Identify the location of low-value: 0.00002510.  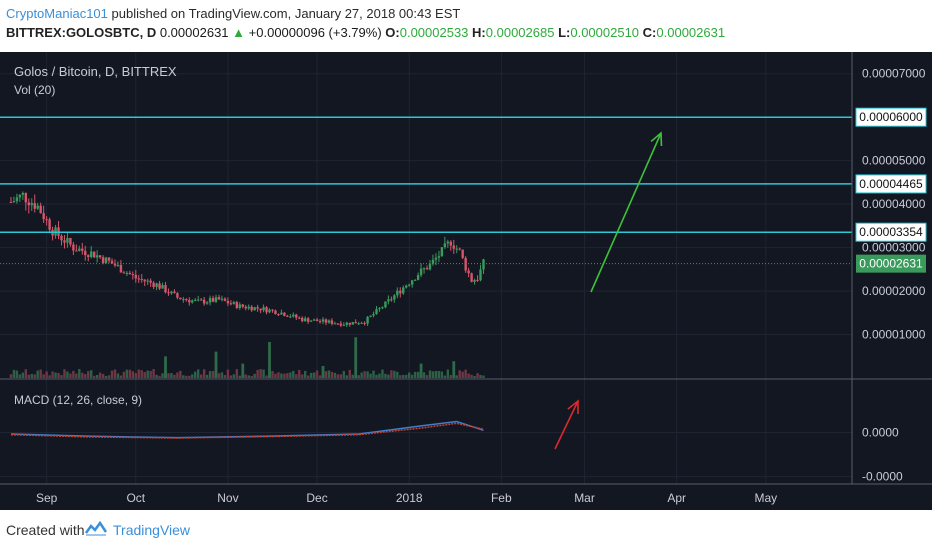
(605, 32).